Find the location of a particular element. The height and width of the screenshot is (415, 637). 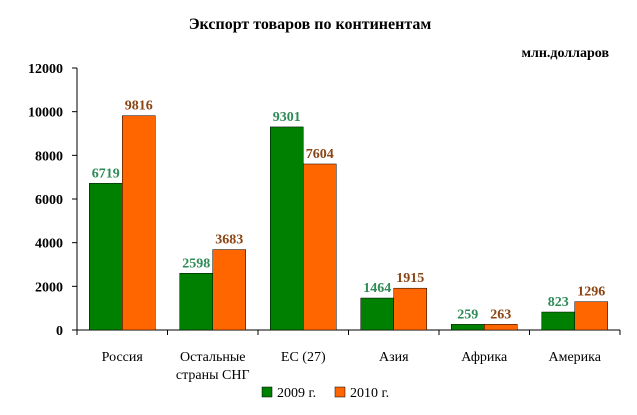

y-tick-labels: 0 2000 4000 6000 8000 10000 12000 is located at coordinates (45, 200).